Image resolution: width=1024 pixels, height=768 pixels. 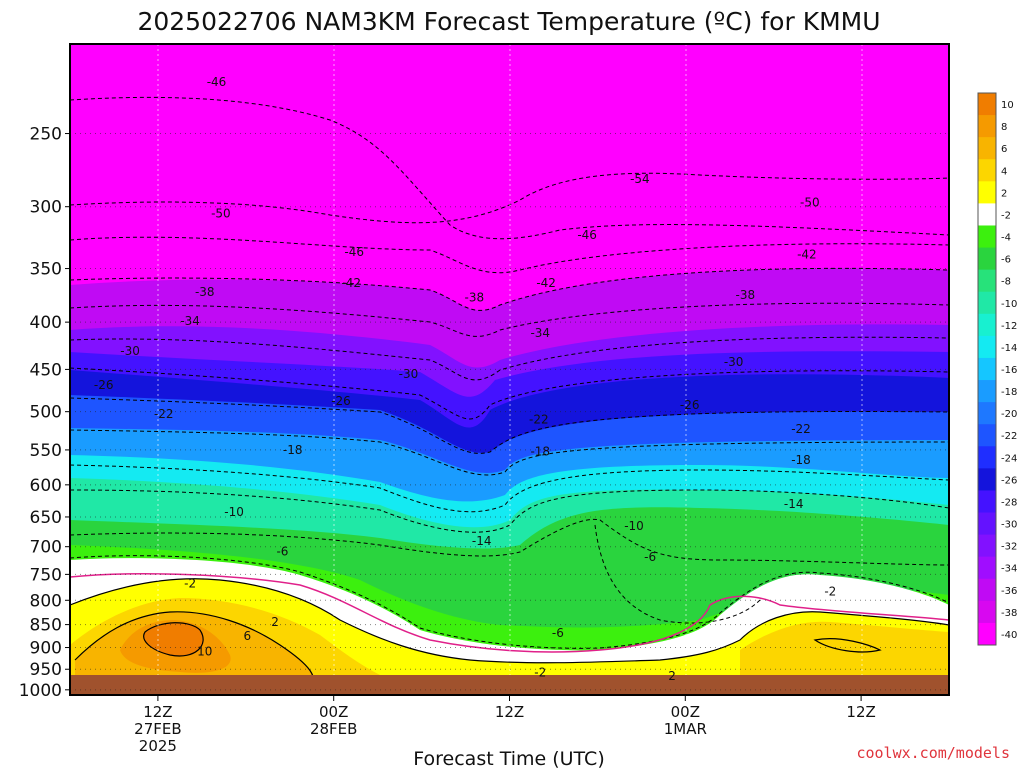 I want to click on y-tick-label: 800, so click(x=46, y=601).